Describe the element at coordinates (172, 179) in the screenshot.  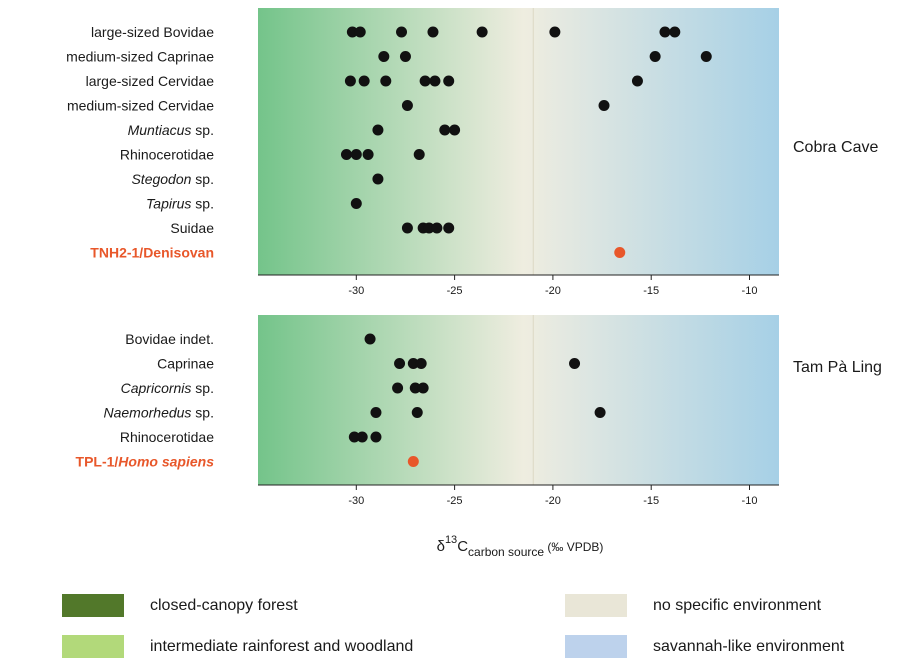
I see `category-label: Stegodon sp.` at that location.